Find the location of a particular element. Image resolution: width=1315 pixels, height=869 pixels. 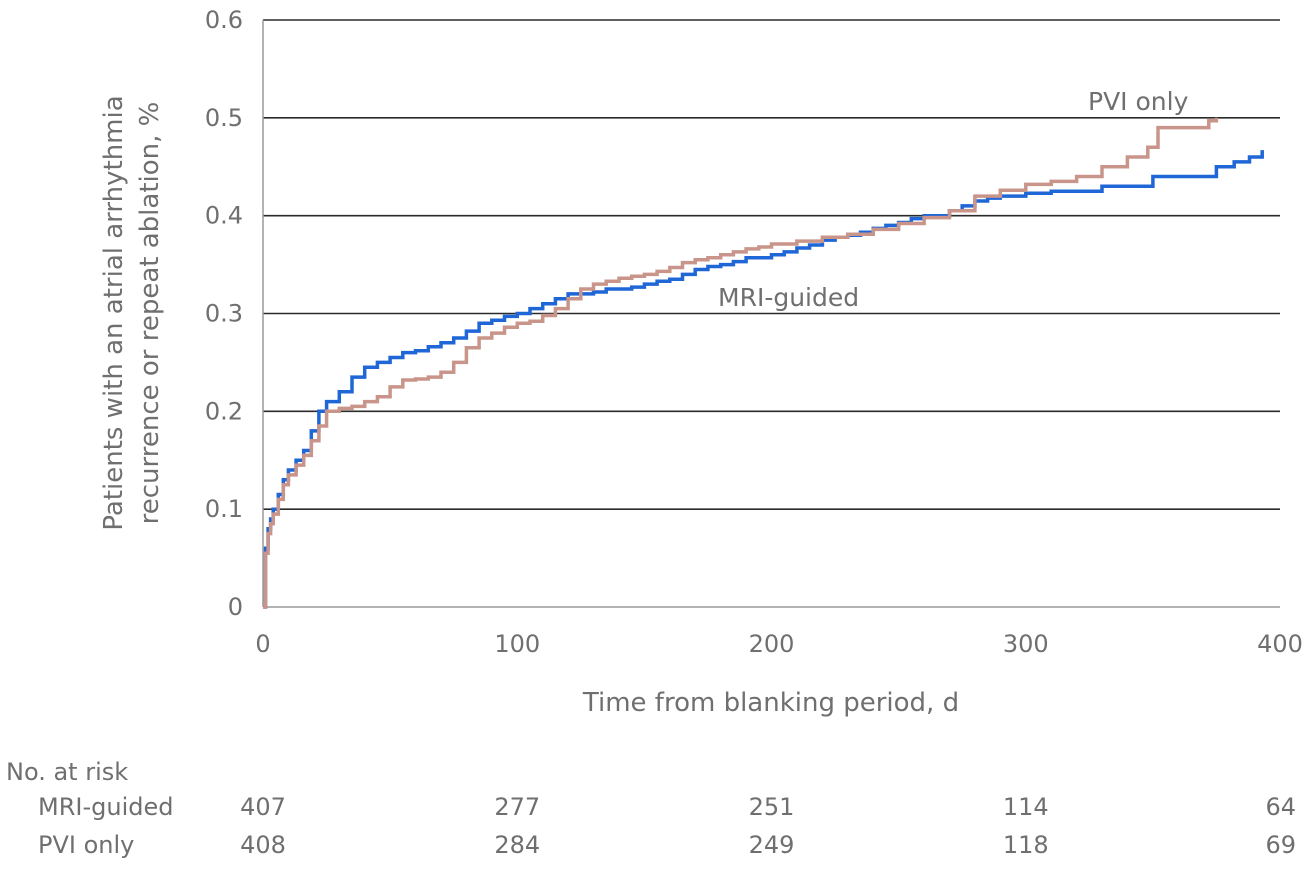

y-tick-label-3: 0.3 is located at coordinates (224, 314).